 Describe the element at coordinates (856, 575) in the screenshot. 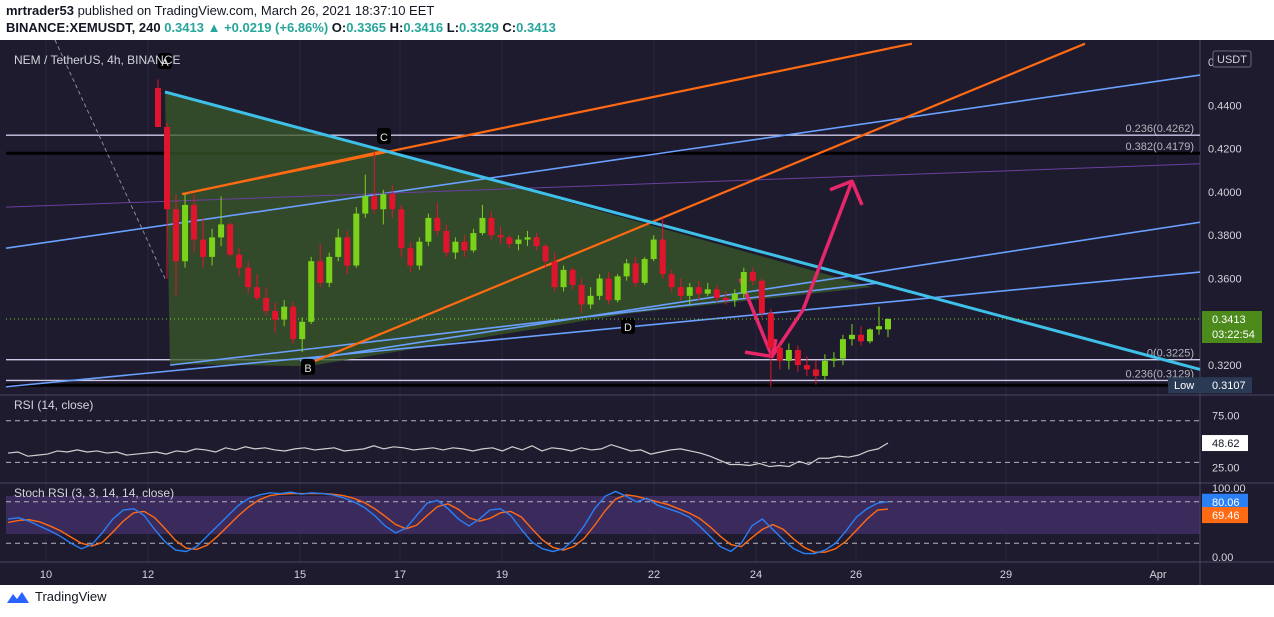

I see `x-tick-7: 26` at that location.